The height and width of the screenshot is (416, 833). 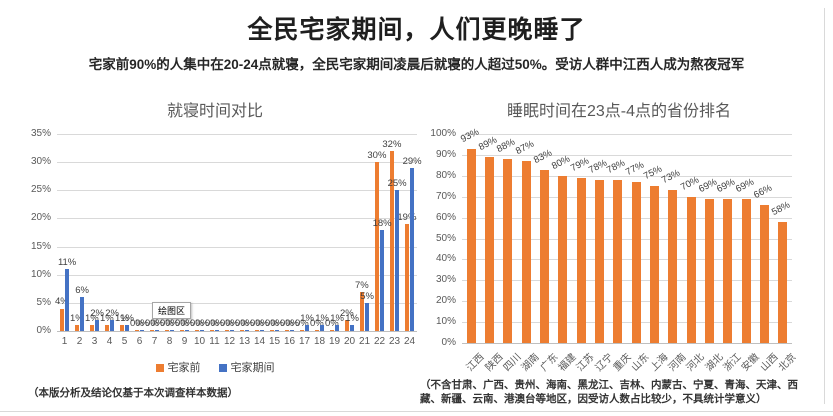 I want to click on y-axis-tick-label: 80%, so click(x=445, y=175).